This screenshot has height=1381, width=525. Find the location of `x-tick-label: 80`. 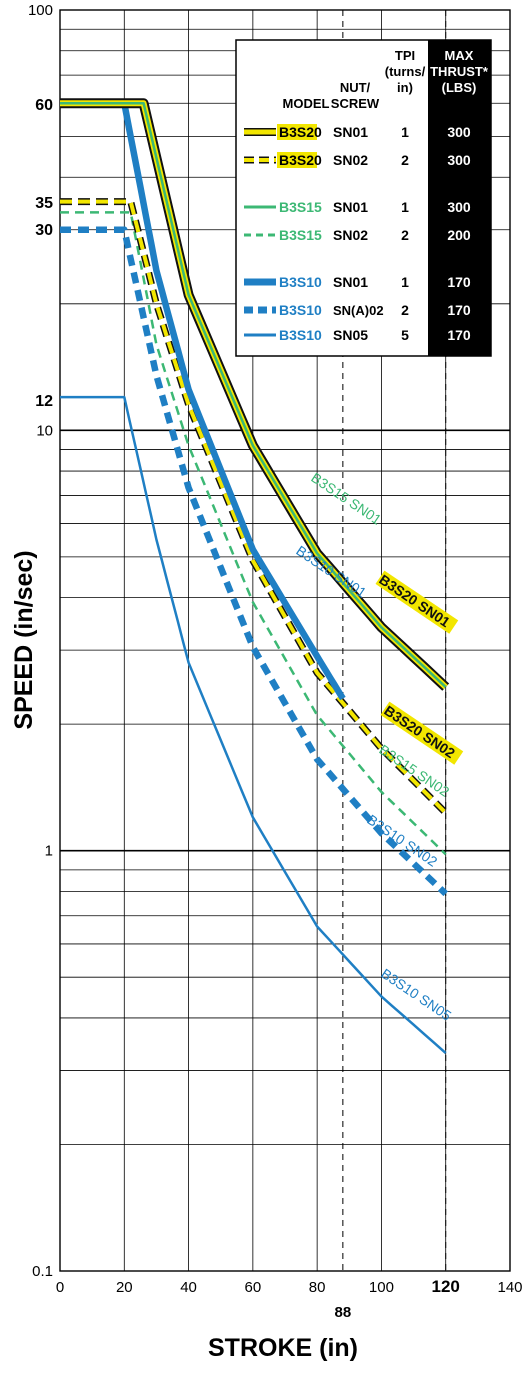

x-tick-label: 80 is located at coordinates (317, 1287).